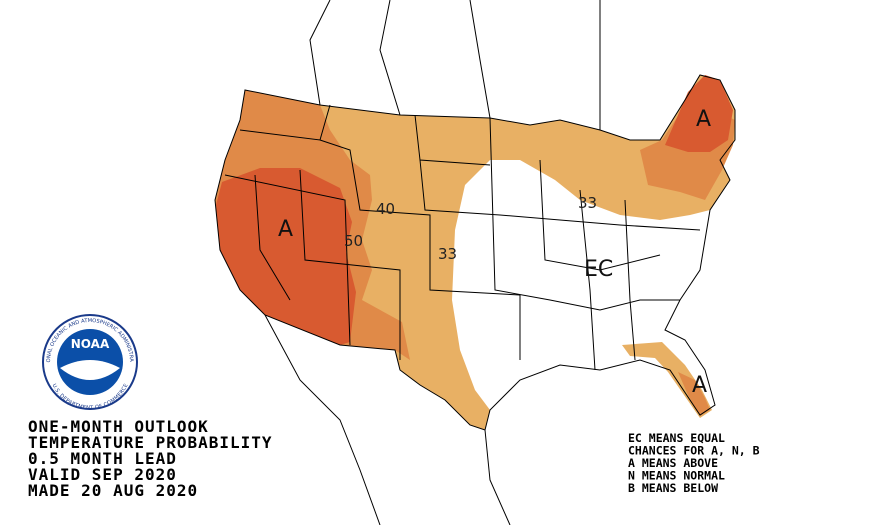 The width and height of the screenshot is (893, 525). What do you see at coordinates (90, 370) in the screenshot?
I see `logo-bird` at bounding box center [90, 370].